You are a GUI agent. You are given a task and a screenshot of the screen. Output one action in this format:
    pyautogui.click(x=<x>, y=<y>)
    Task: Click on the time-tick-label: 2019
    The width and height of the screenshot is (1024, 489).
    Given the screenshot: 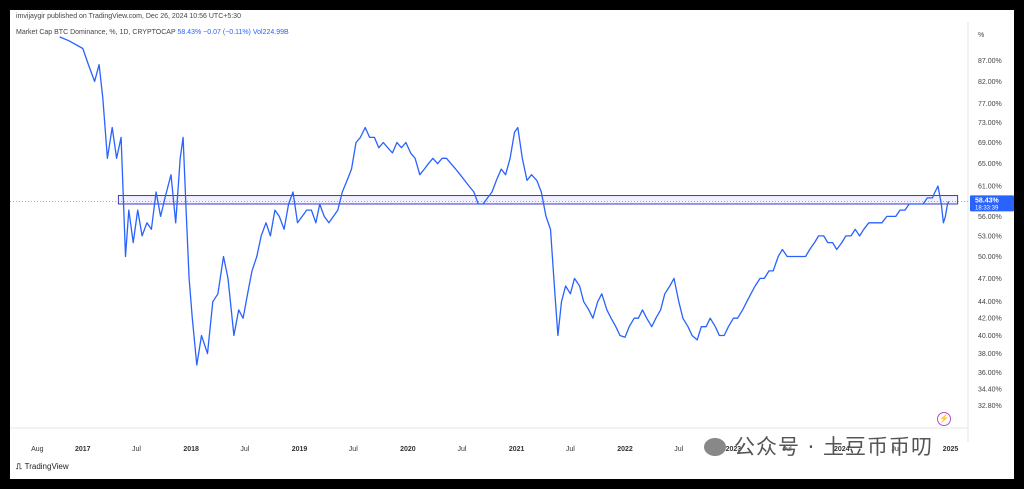 What is the action you would take?
    pyautogui.click(x=300, y=449)
    